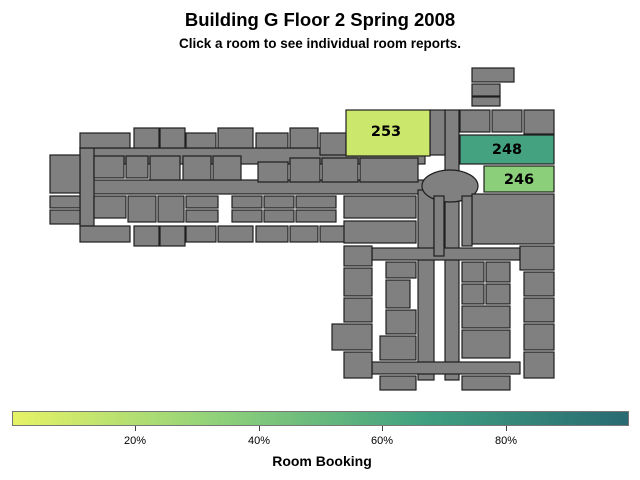 This screenshot has width=640, height=480. Describe the element at coordinates (320, 418) in the screenshot. I see `legend-color-ramp` at that location.